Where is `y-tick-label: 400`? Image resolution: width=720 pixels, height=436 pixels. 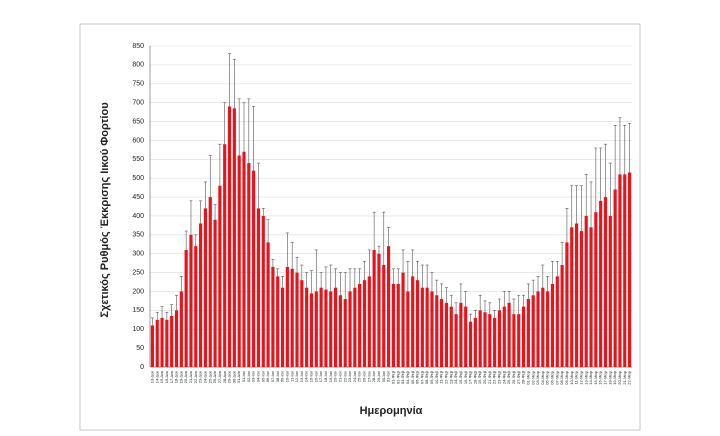
y-tick-label: 400 is located at coordinates (138, 216).